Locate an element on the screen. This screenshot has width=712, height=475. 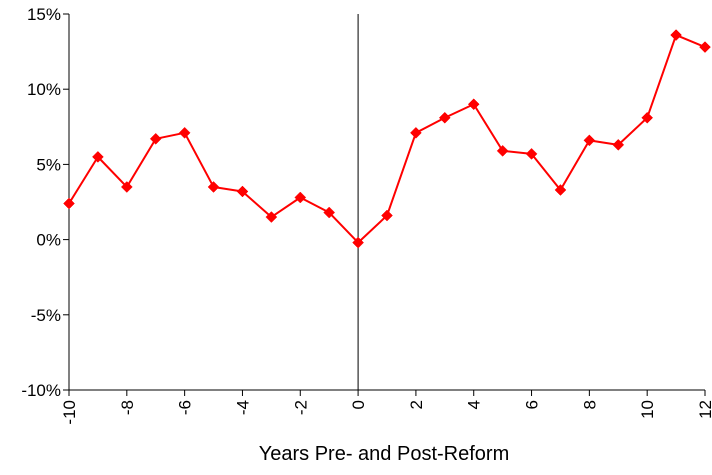
y-tick-label: -5% is located at coordinates (46, 315).